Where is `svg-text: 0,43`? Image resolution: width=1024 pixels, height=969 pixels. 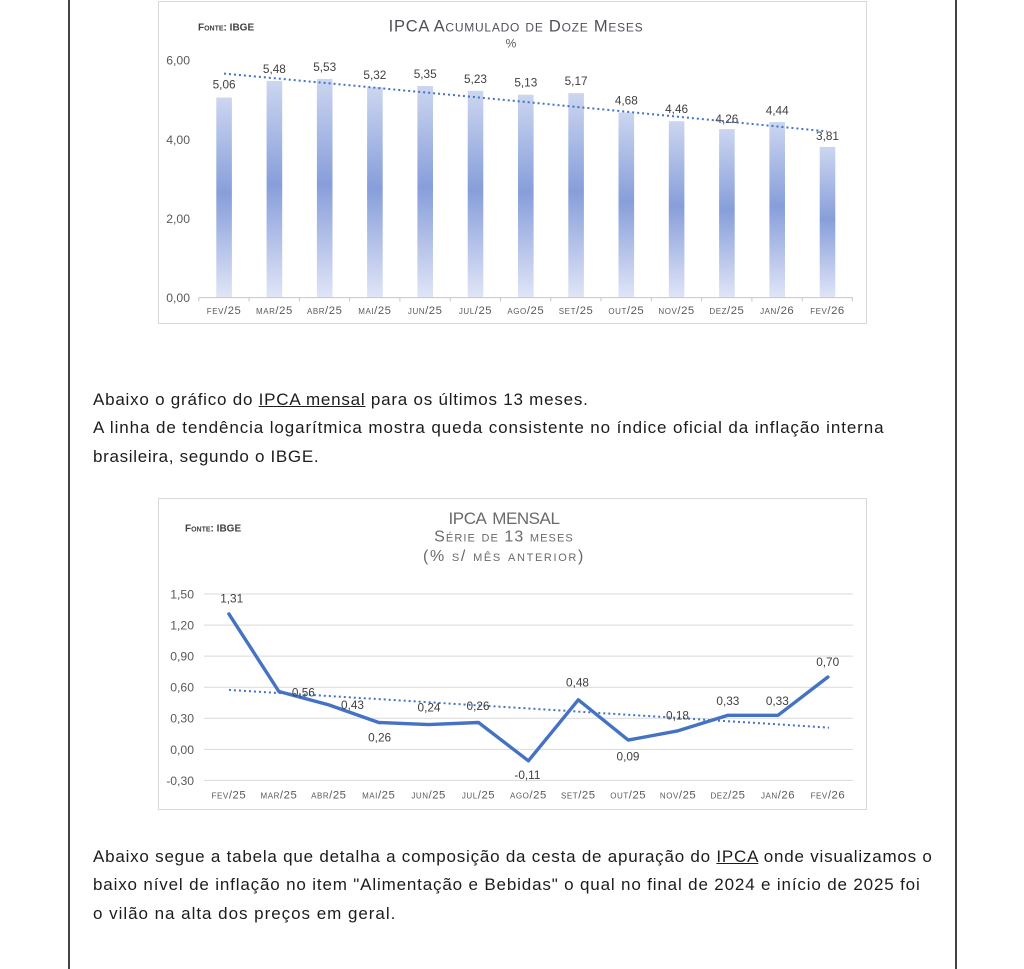
svg-text: 0,43 is located at coordinates (352, 705).